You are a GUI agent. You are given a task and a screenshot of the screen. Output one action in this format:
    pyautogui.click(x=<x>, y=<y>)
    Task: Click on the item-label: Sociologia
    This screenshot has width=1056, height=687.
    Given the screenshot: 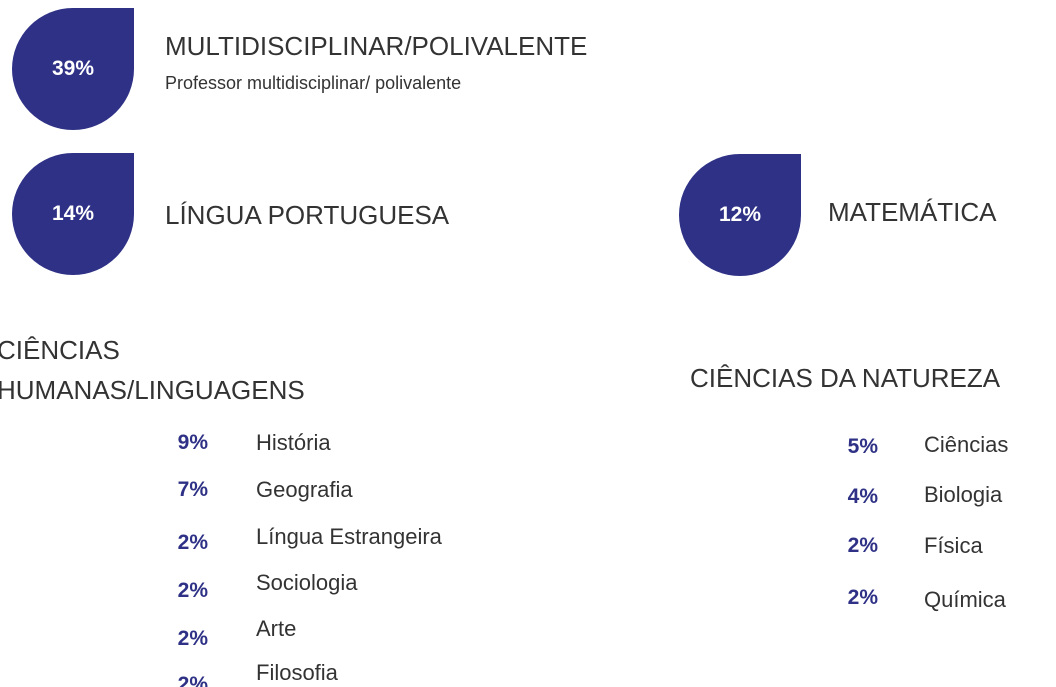 What is the action you would take?
    pyautogui.click(x=307, y=582)
    